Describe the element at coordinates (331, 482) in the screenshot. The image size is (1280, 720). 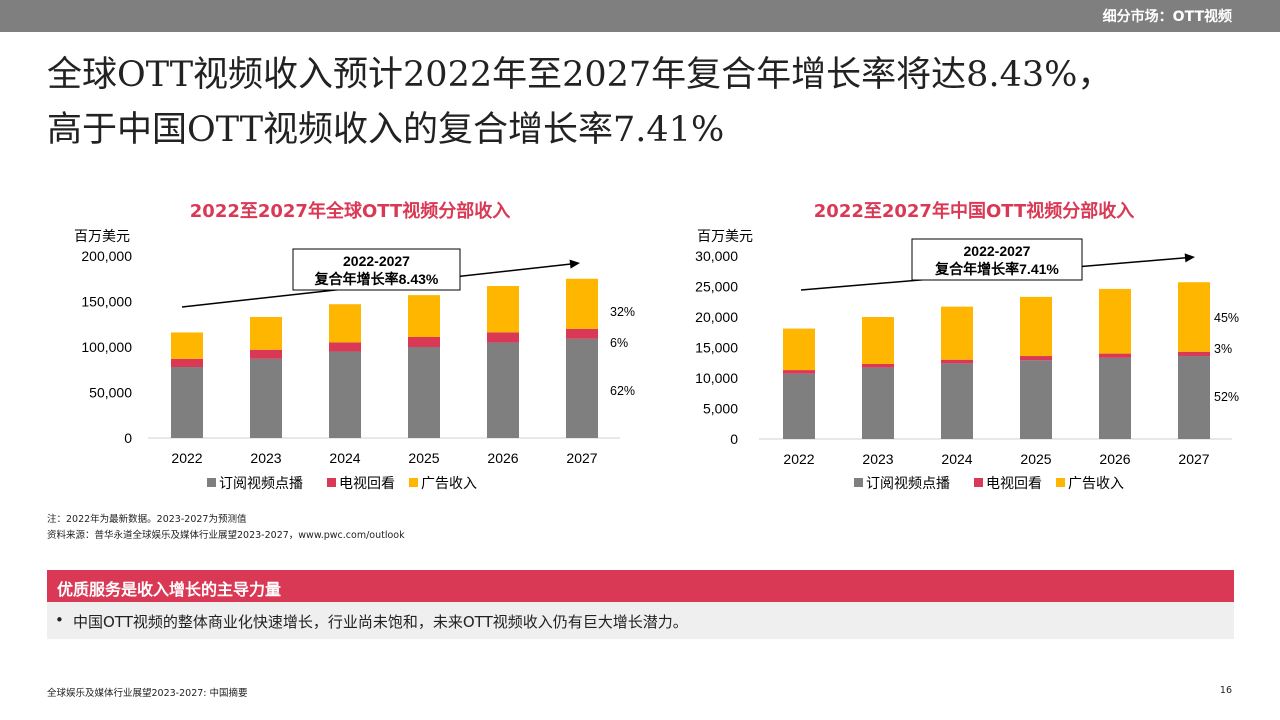
I see `global-legend-swatch-tv-replay` at that location.